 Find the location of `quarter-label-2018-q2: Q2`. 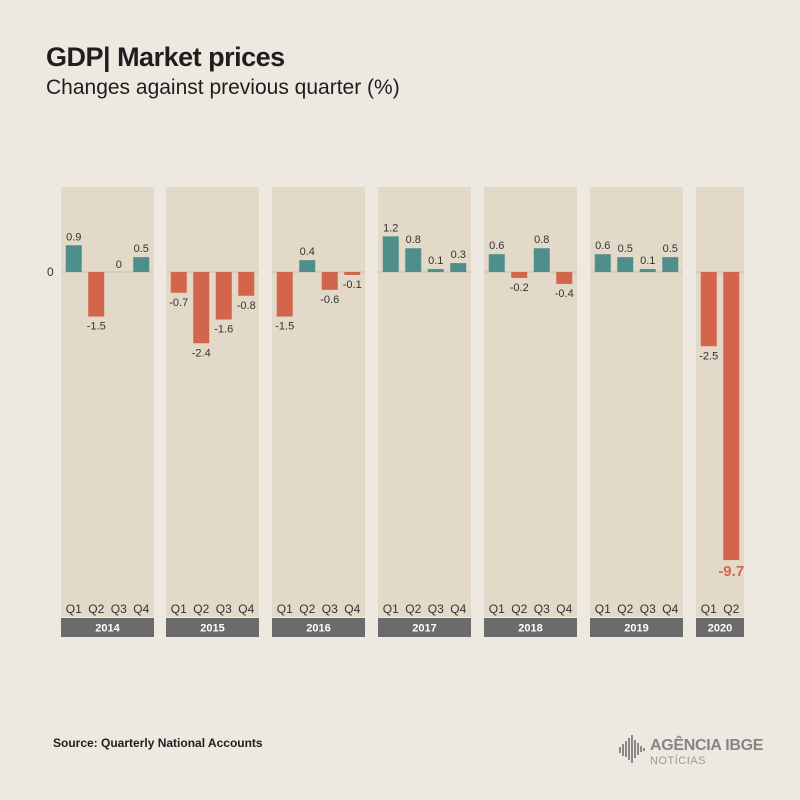

quarter-label-2018-q2: Q2 is located at coordinates (519, 609).